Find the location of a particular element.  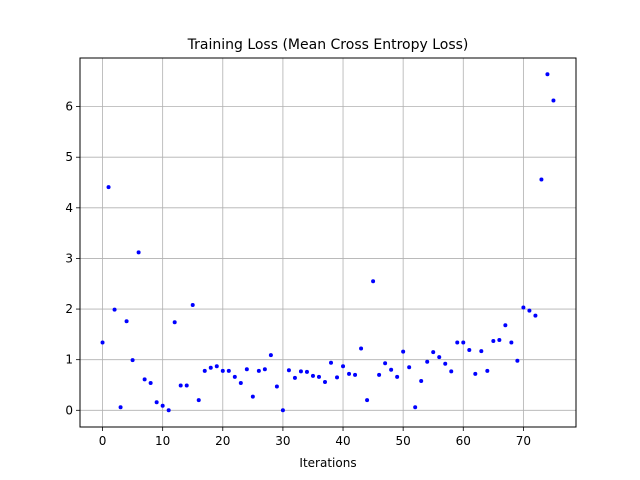

chart-title: Training Loss (Mean Cross Entropy Loss) is located at coordinates (328, 45).